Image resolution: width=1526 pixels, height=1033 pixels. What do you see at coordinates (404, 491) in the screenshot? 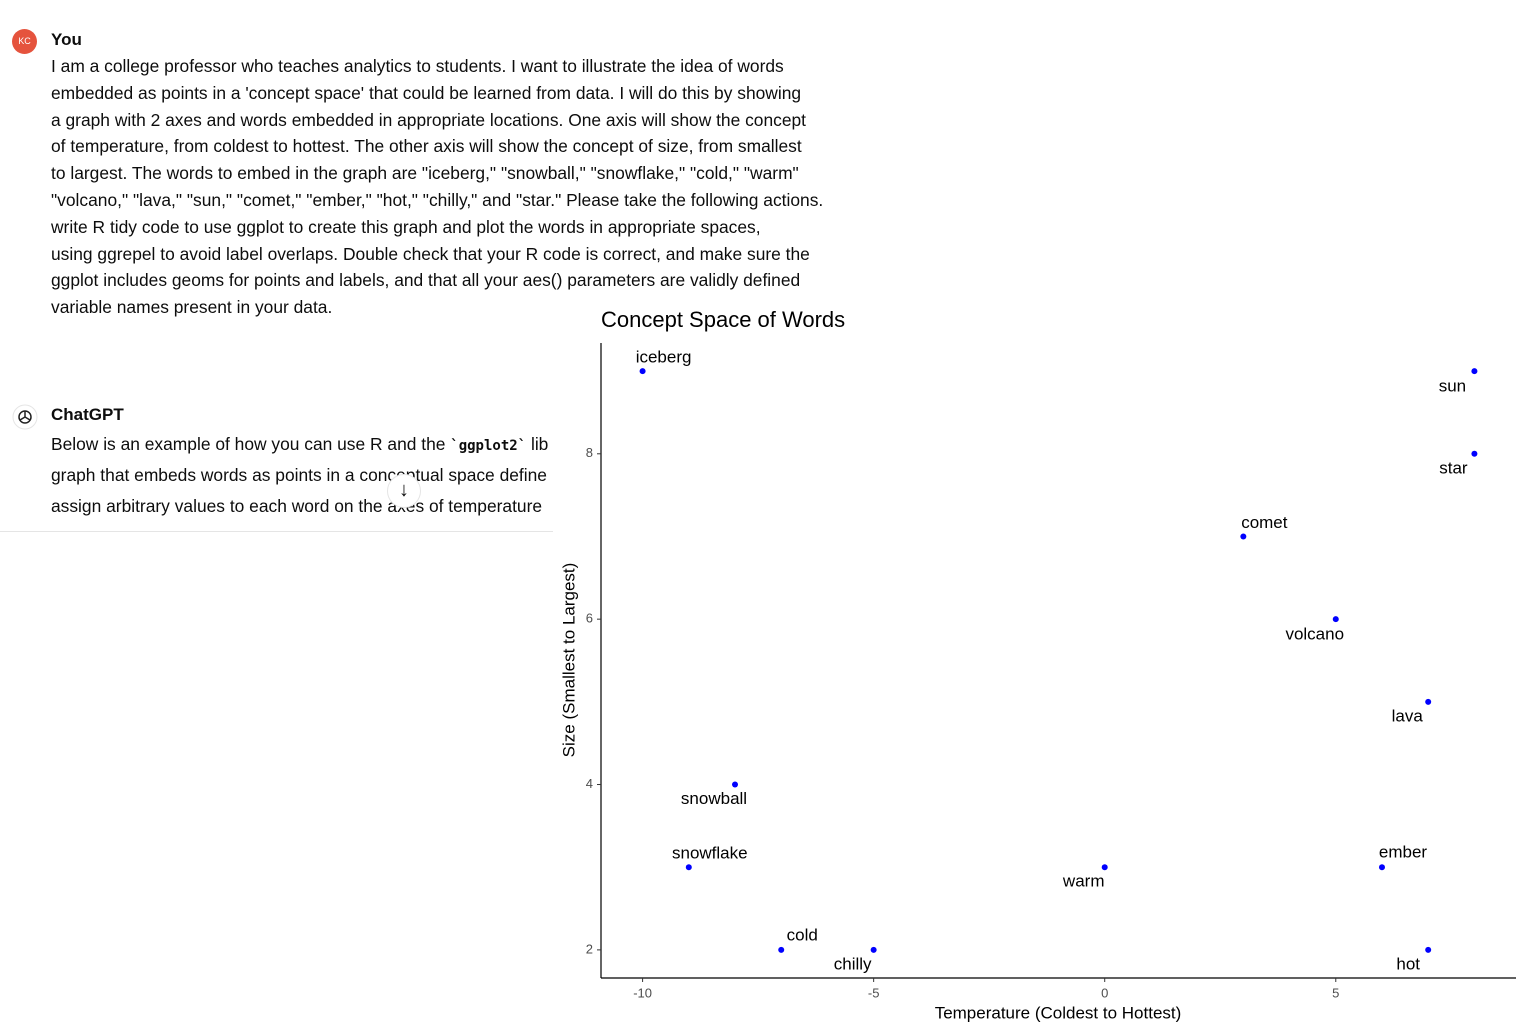
I see `scroll-down-button: ↓` at bounding box center [404, 491].